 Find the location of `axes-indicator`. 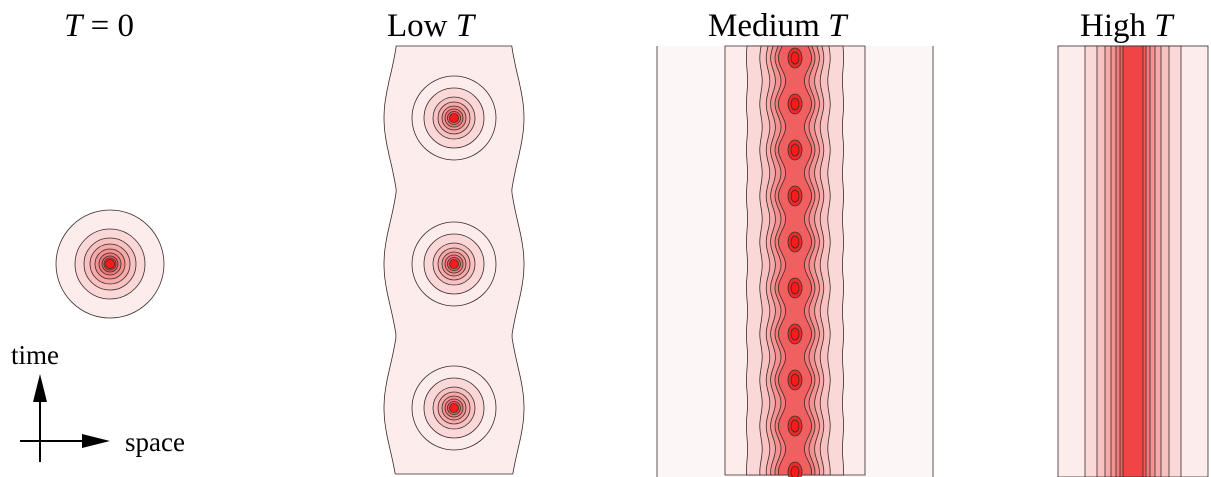

axes-indicator is located at coordinates (65, 418).